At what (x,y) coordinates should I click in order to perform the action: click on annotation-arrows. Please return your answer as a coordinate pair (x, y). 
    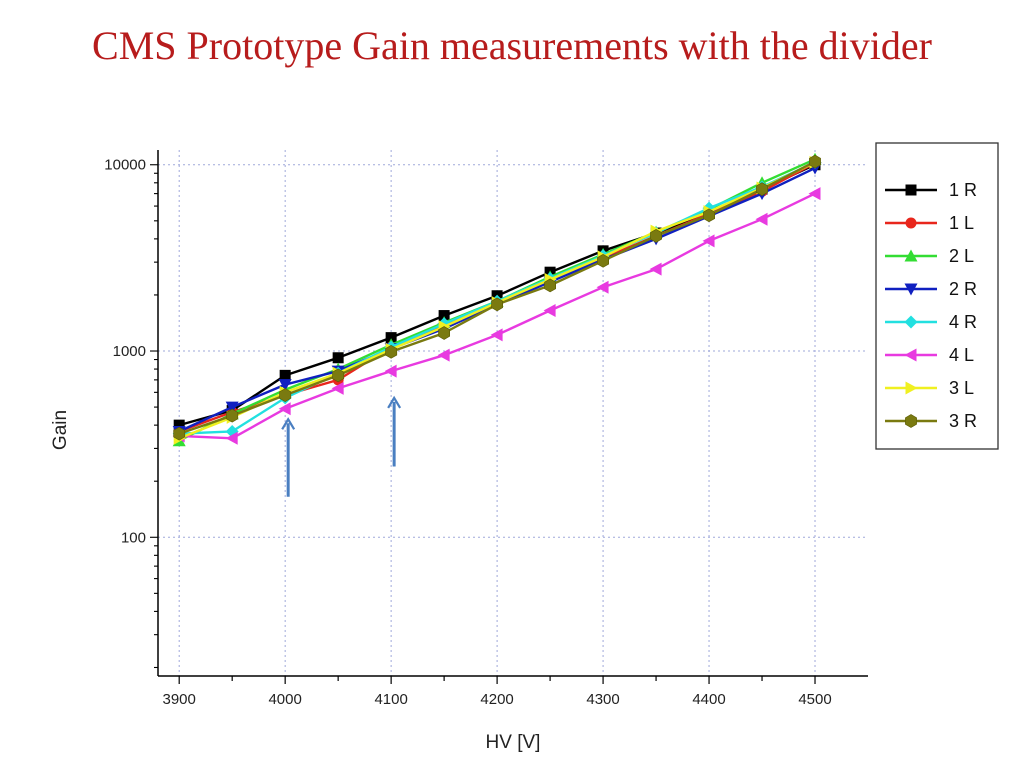
    Looking at the image, I should click on (341, 446).